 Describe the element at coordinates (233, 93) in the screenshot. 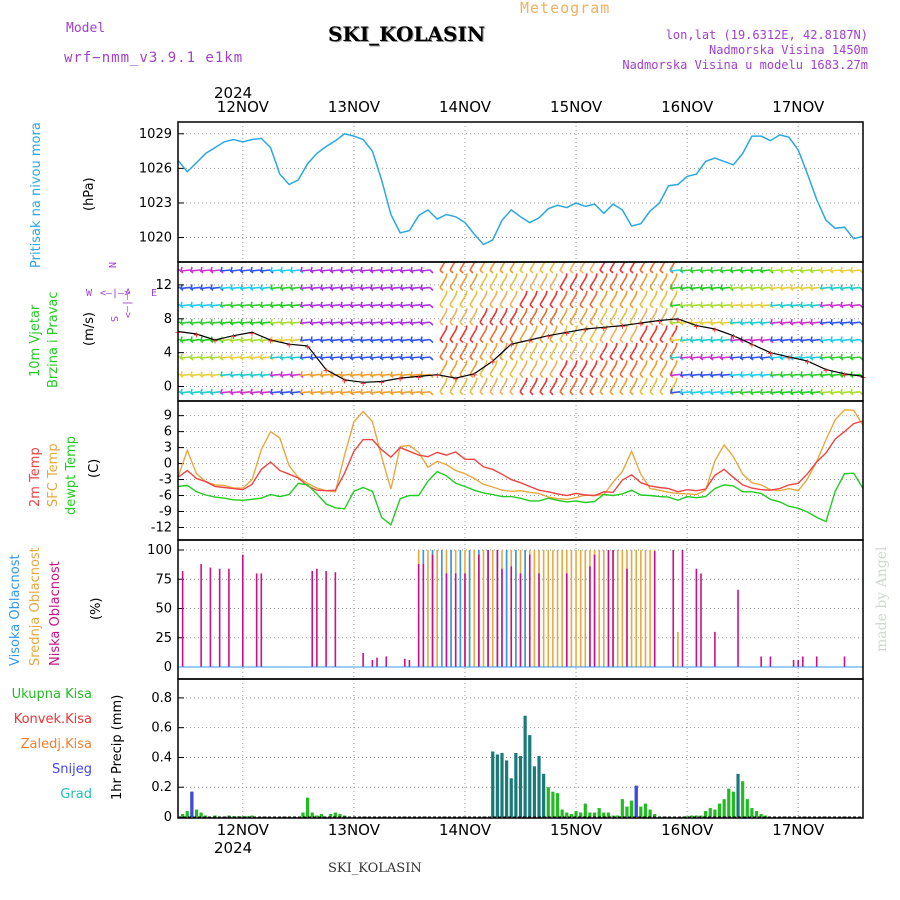

I see `year-top: 2024` at that location.